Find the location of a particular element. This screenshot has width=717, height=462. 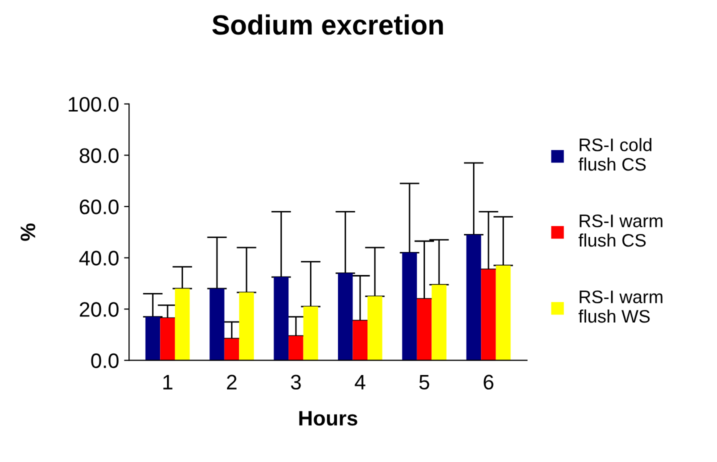

x-tick-label: 4 is located at coordinates (360, 382).